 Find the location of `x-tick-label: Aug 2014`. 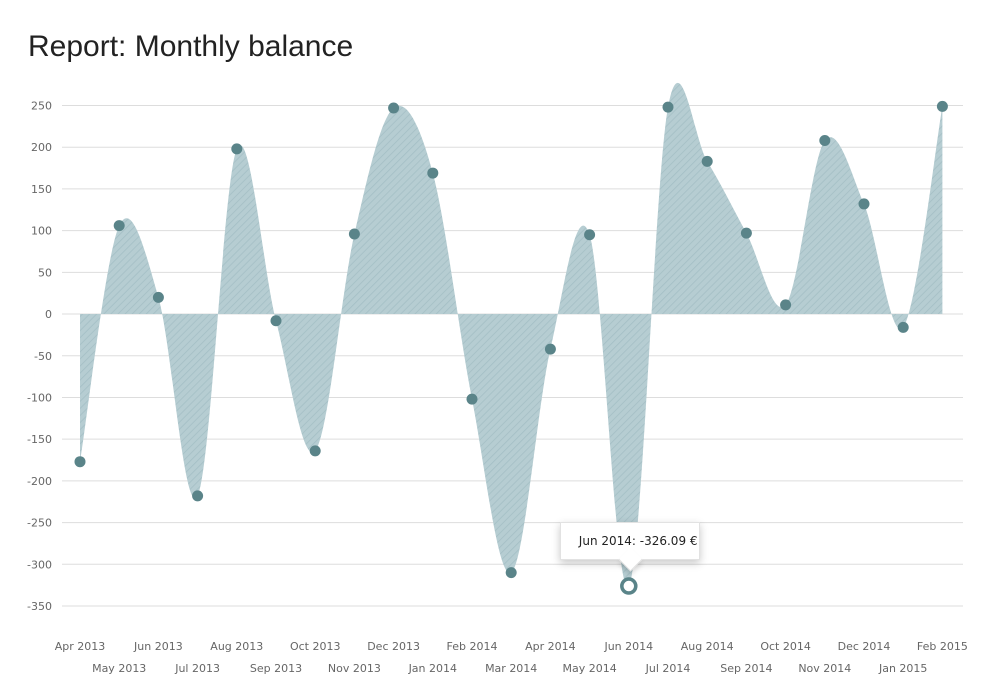

x-tick-label: Aug 2014 is located at coordinates (707, 646).